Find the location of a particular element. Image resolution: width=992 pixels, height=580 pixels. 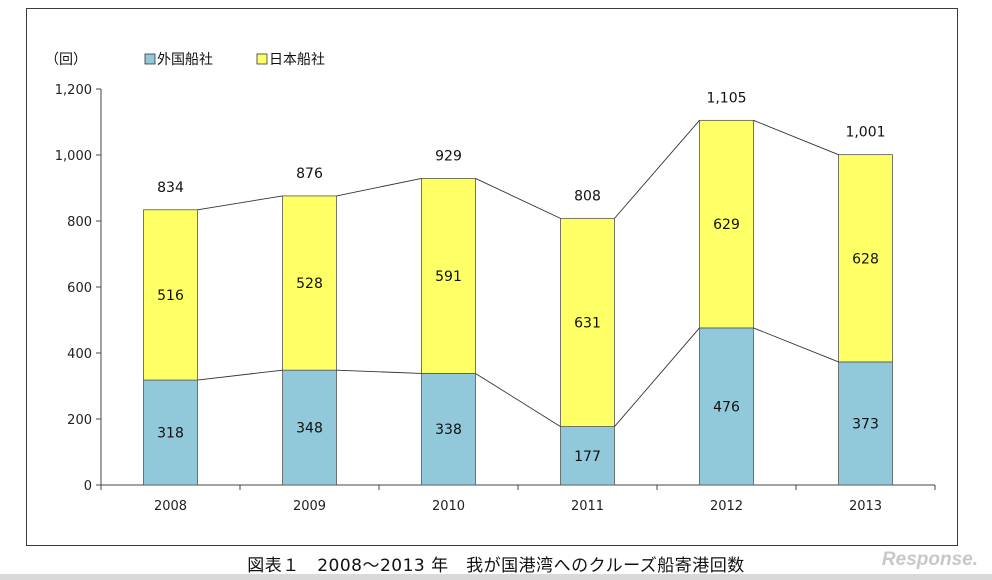

segment-value-label: 591 is located at coordinates (448, 277).